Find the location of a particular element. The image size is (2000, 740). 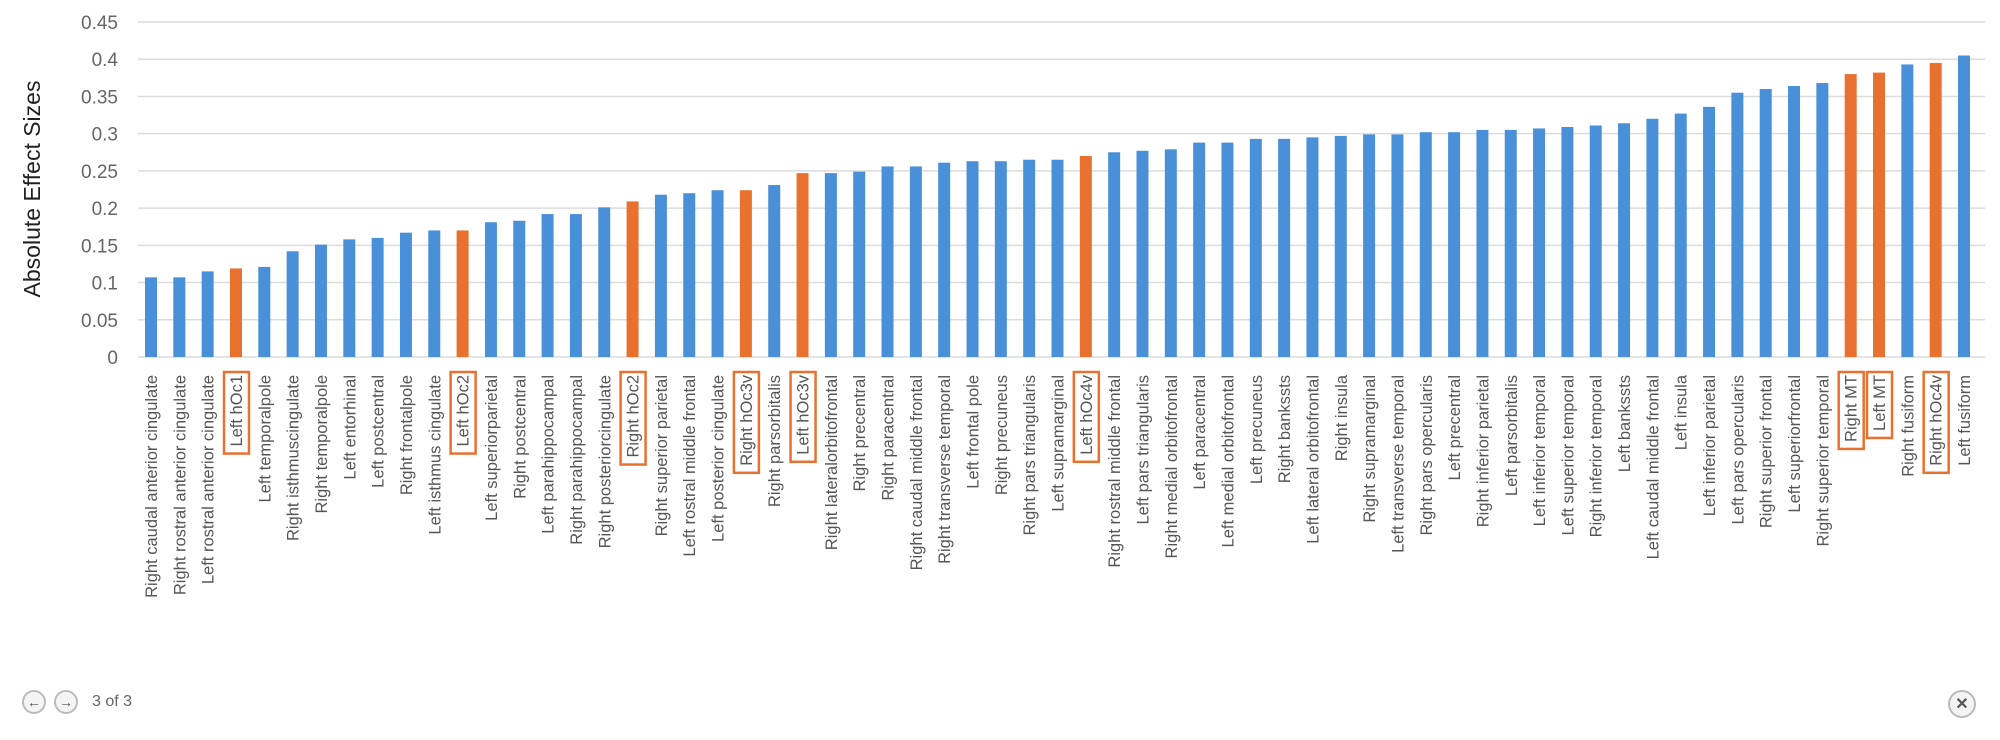

x-tick-label: Right rostral middle frontal is located at coordinates (1115, 471).